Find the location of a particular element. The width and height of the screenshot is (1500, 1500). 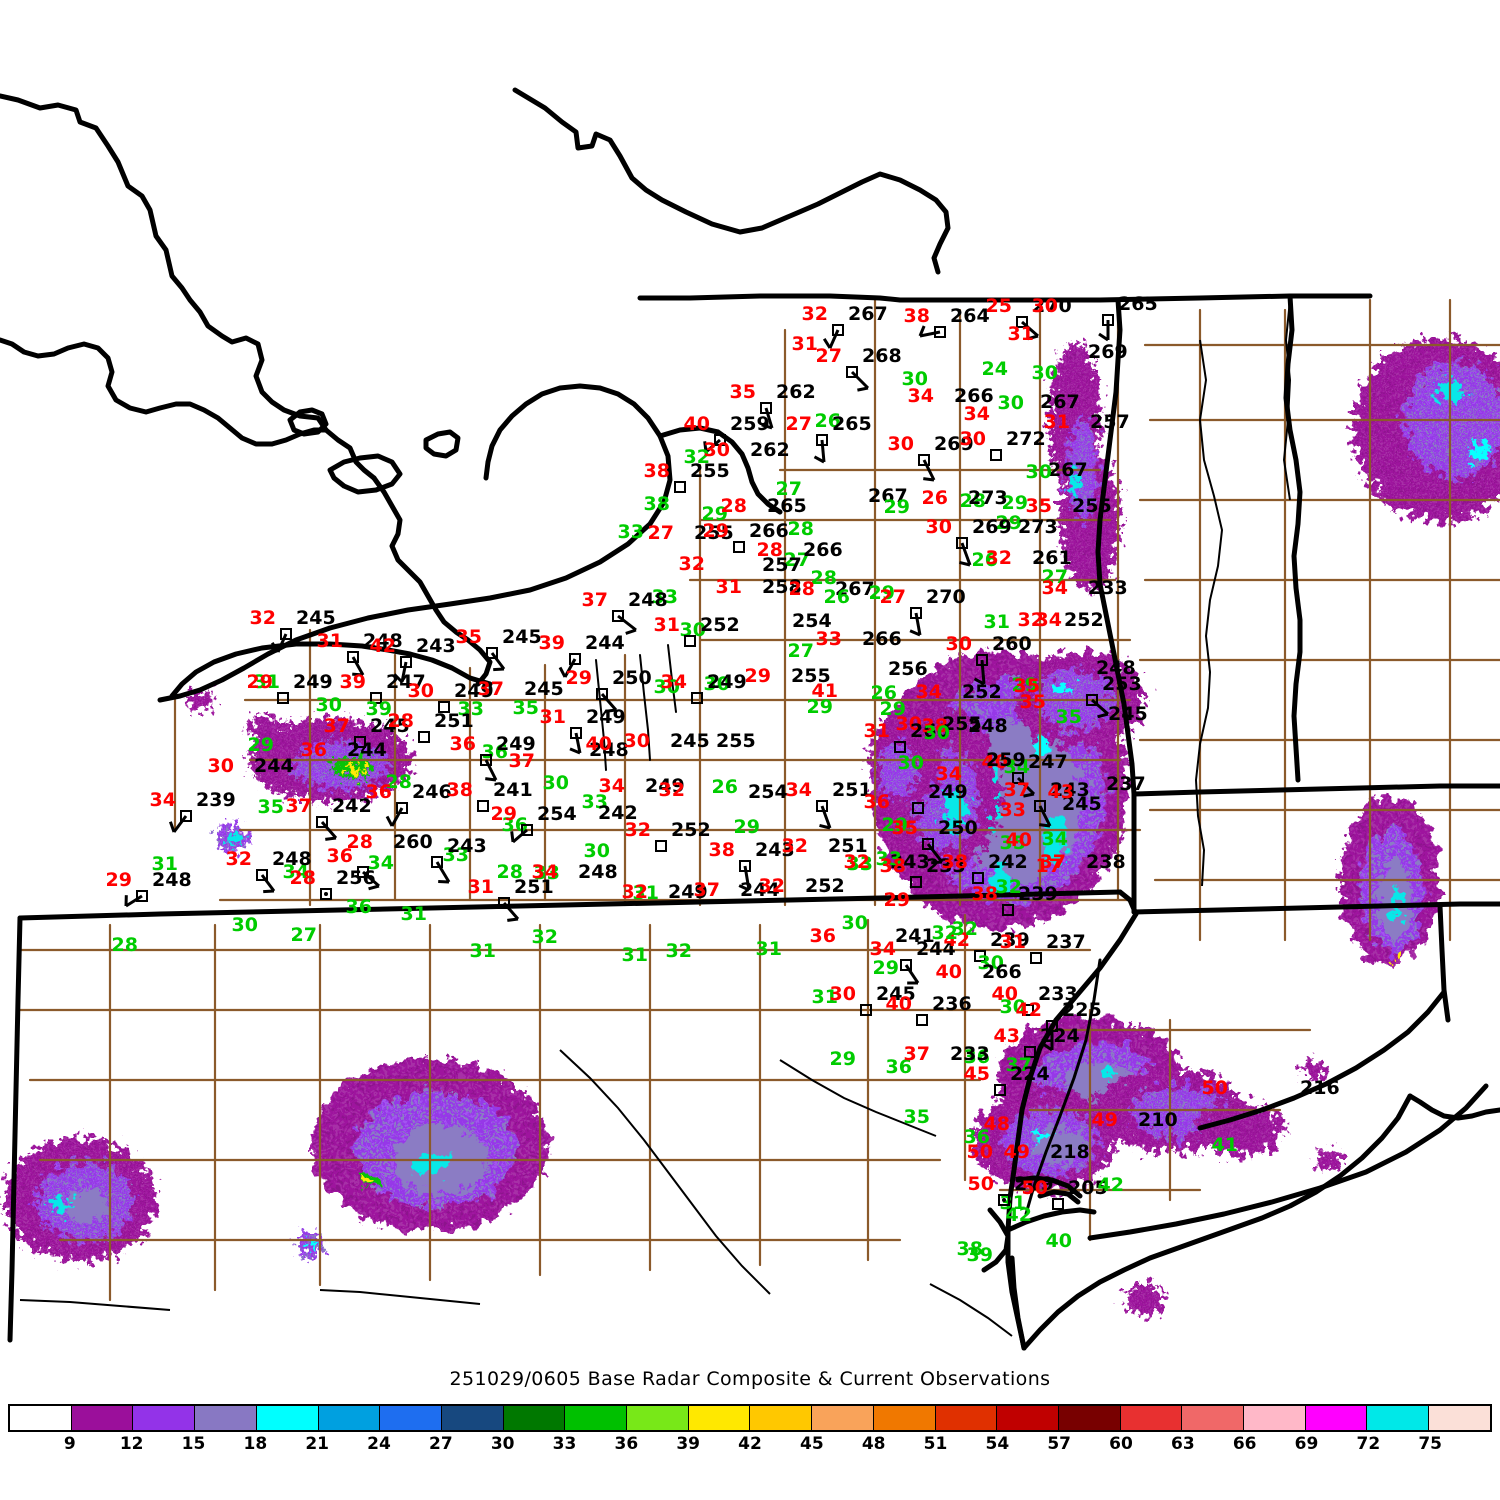

pressure-value: 266 is located at coordinates (882, 639).